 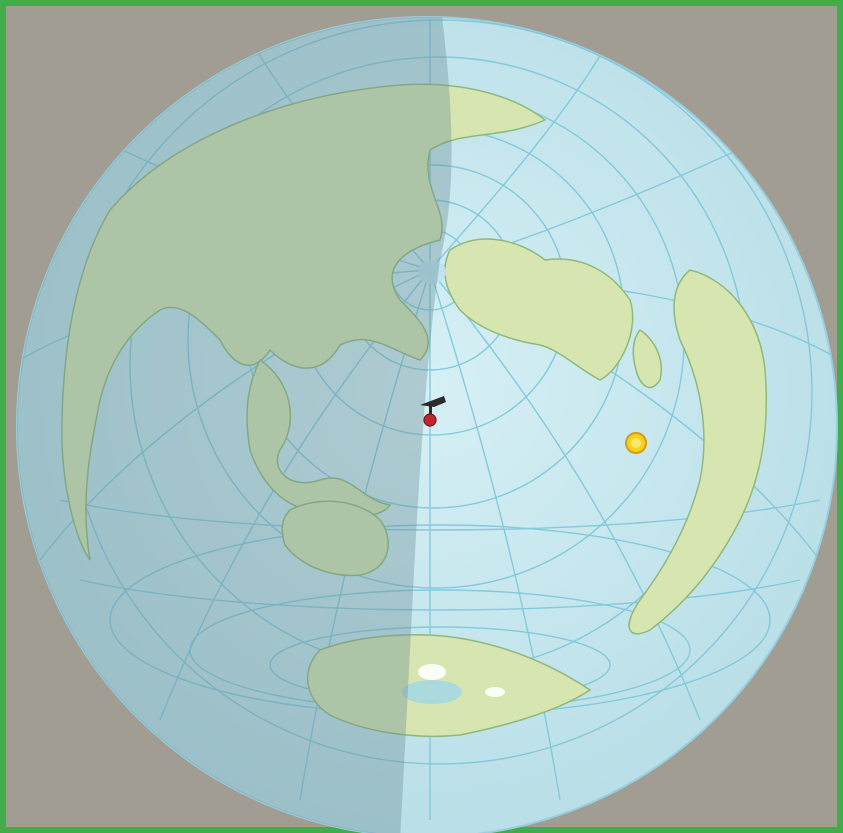 What do you see at coordinates (433, 406) in the screenshot?
I see `satellite-icon` at bounding box center [433, 406].